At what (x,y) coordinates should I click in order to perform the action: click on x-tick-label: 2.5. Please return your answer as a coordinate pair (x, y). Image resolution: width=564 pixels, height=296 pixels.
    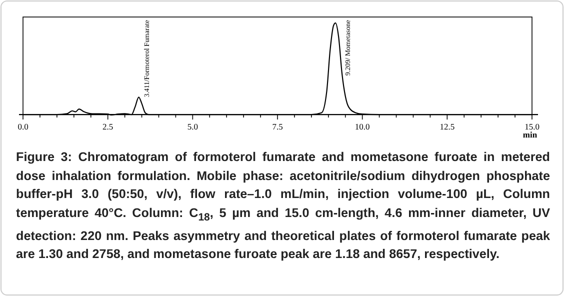
    Looking at the image, I should click on (108, 127).